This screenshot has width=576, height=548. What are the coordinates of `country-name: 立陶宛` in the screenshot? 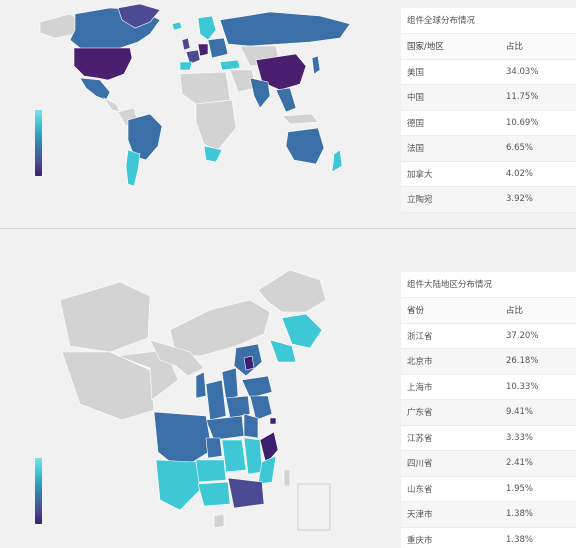 It's located at (453, 199).